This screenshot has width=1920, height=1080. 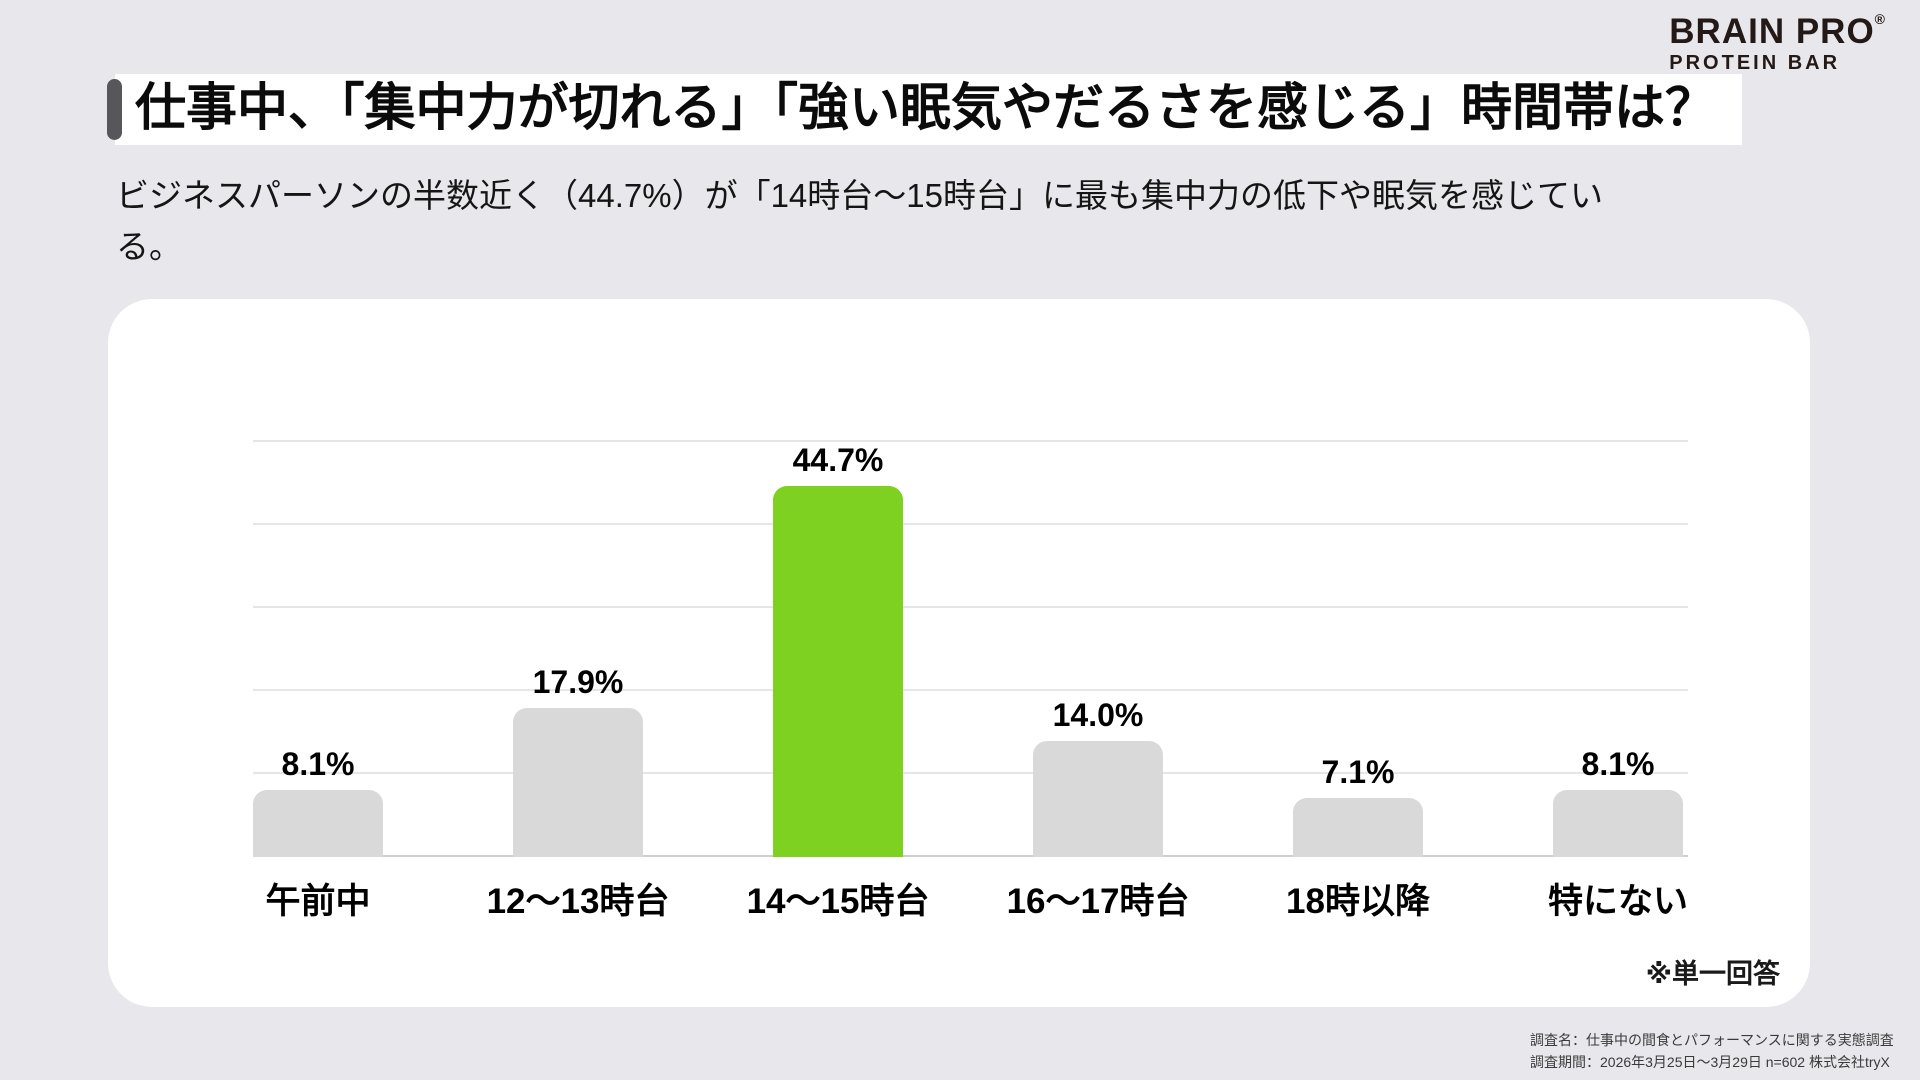 What do you see at coordinates (1358, 772) in the screenshot?
I see `bar-value-label: 7.1%` at bounding box center [1358, 772].